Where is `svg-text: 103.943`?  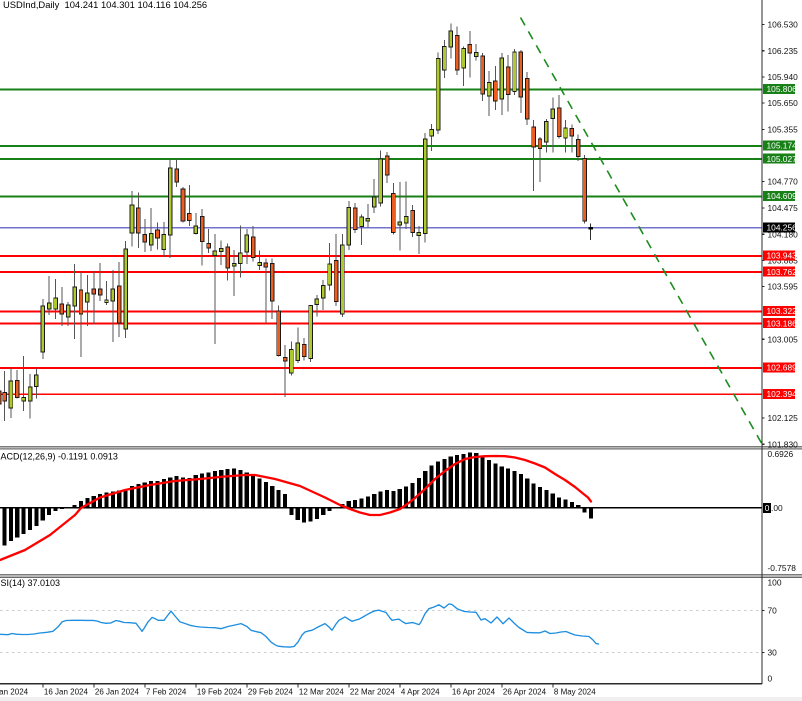 svg-text: 103.943 is located at coordinates (782, 256).